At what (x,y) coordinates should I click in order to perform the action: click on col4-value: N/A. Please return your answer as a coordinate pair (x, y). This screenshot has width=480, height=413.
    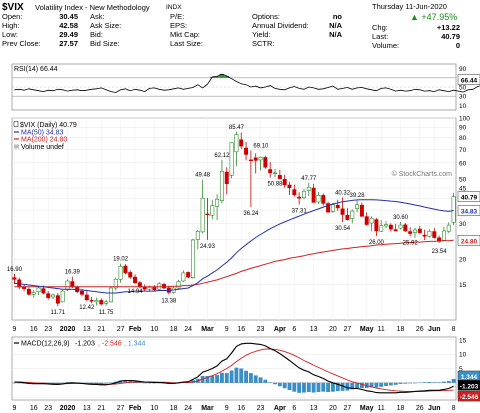
    Looking at the image, I should click on (335, 34).